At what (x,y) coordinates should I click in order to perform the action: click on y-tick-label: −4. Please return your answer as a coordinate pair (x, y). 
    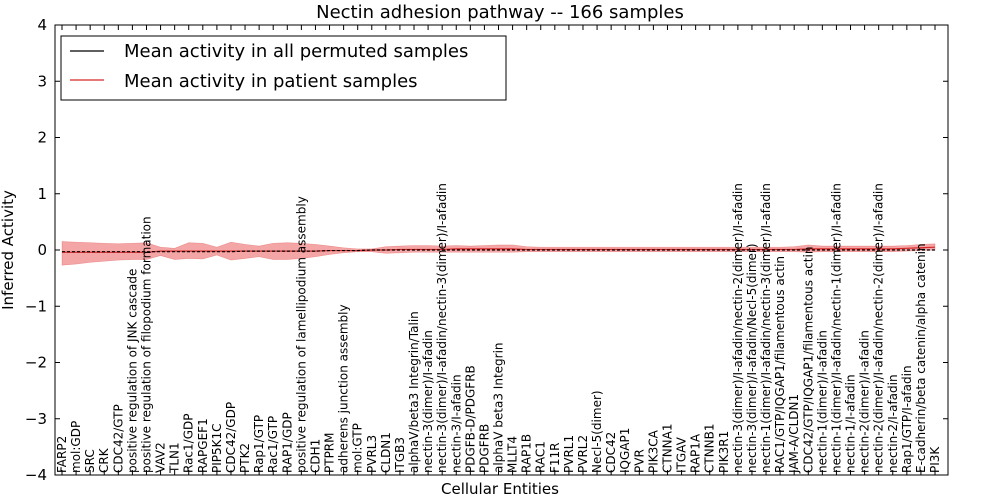
    Looking at the image, I should click on (36, 475).